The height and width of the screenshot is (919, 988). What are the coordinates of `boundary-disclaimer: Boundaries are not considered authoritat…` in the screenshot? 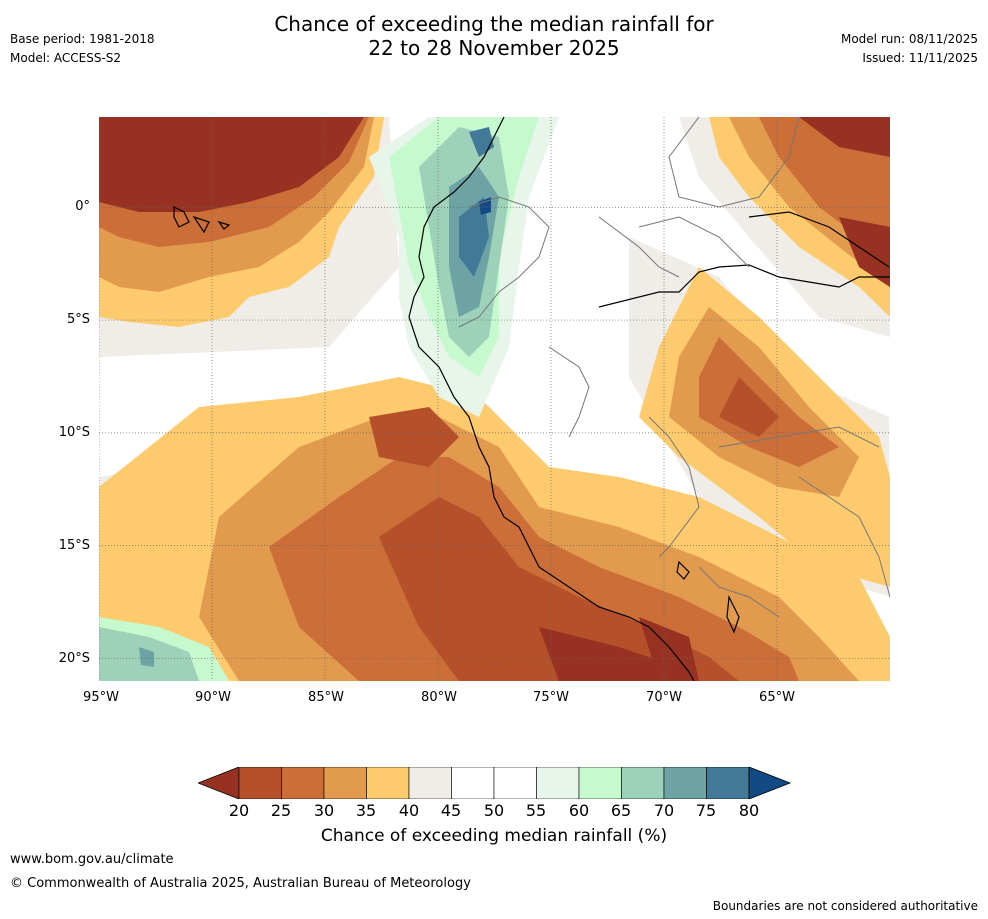 It's located at (845, 906).